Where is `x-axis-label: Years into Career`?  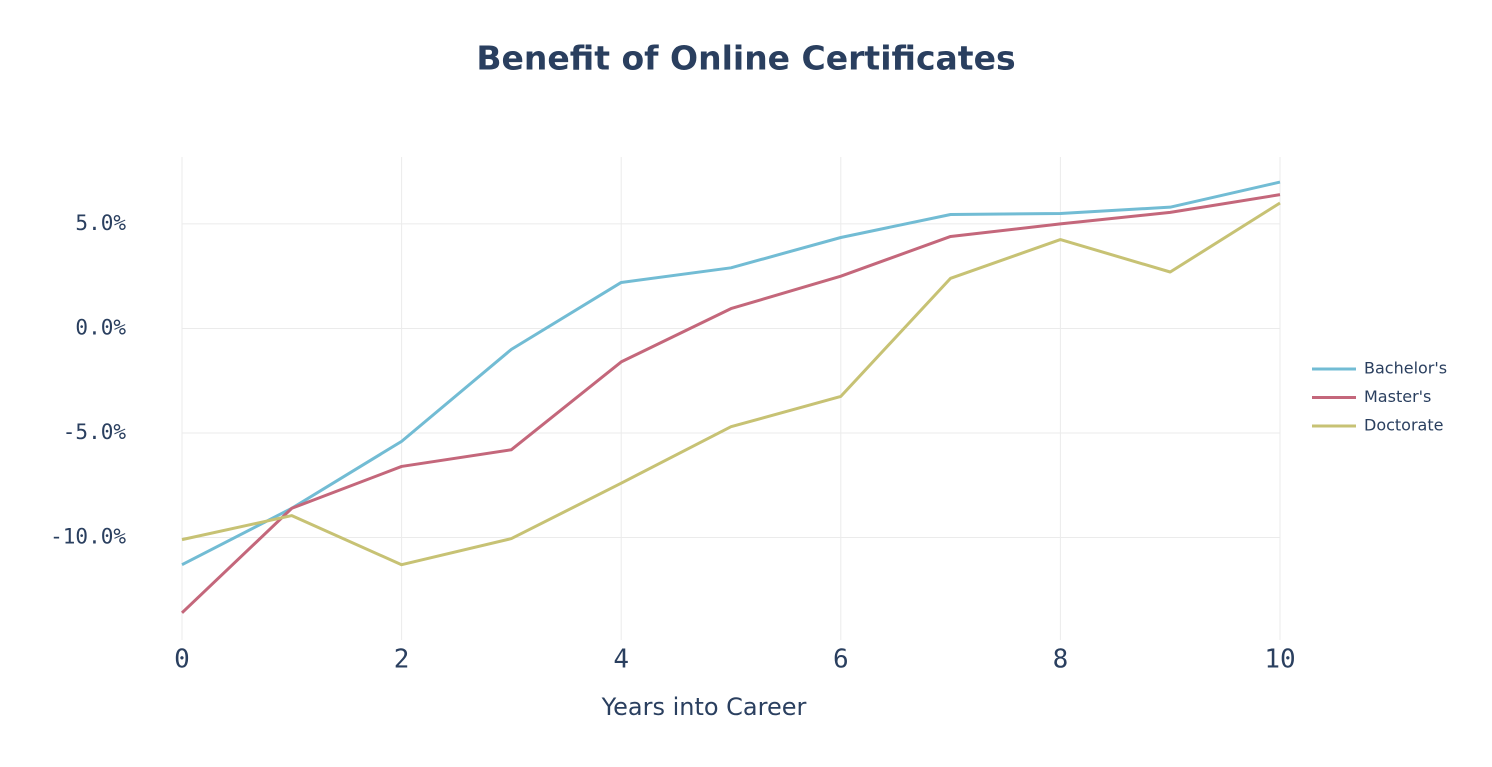 x-axis-label: Years into Career is located at coordinates (704, 707).